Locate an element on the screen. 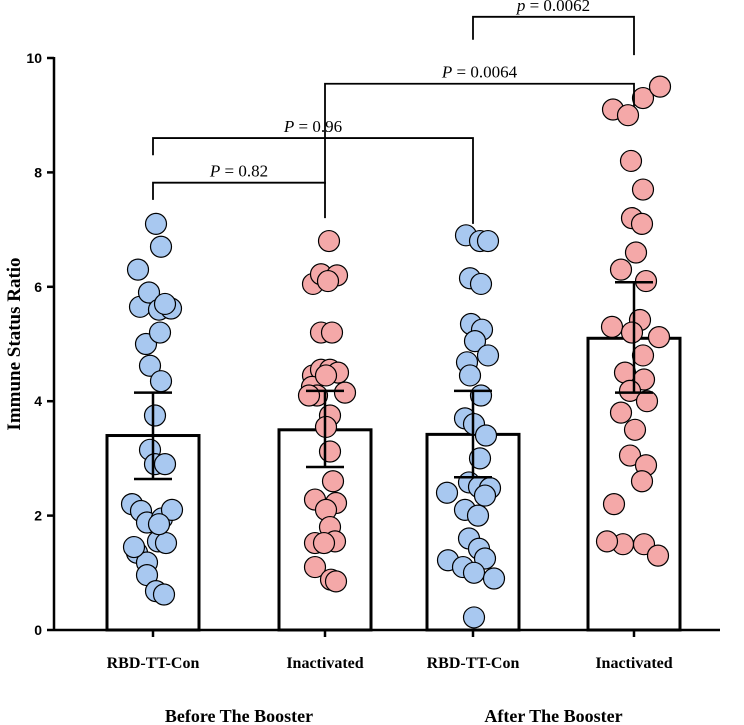 The width and height of the screenshot is (744, 725). p-value-label: P = 0.0064 is located at coordinates (479, 72).